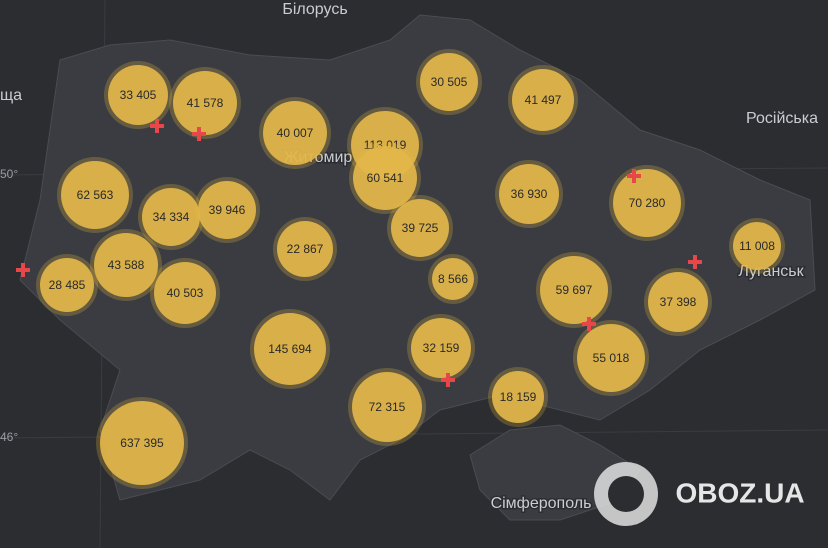 This screenshot has width=828, height=548. I want to click on bubble-label: 39 725, so click(420, 228).